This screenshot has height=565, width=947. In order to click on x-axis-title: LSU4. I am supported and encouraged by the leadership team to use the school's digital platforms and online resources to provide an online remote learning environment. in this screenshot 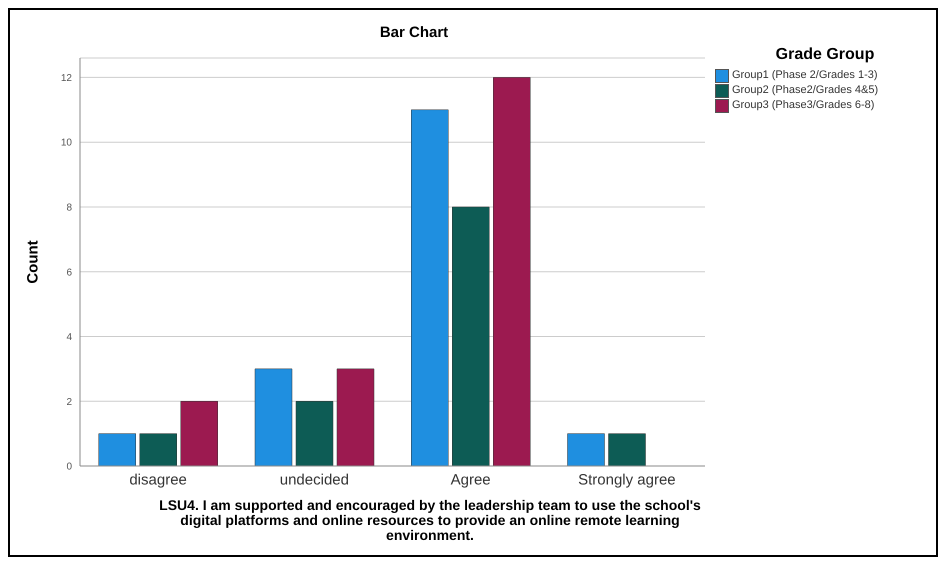, I will do `click(430, 520)`.